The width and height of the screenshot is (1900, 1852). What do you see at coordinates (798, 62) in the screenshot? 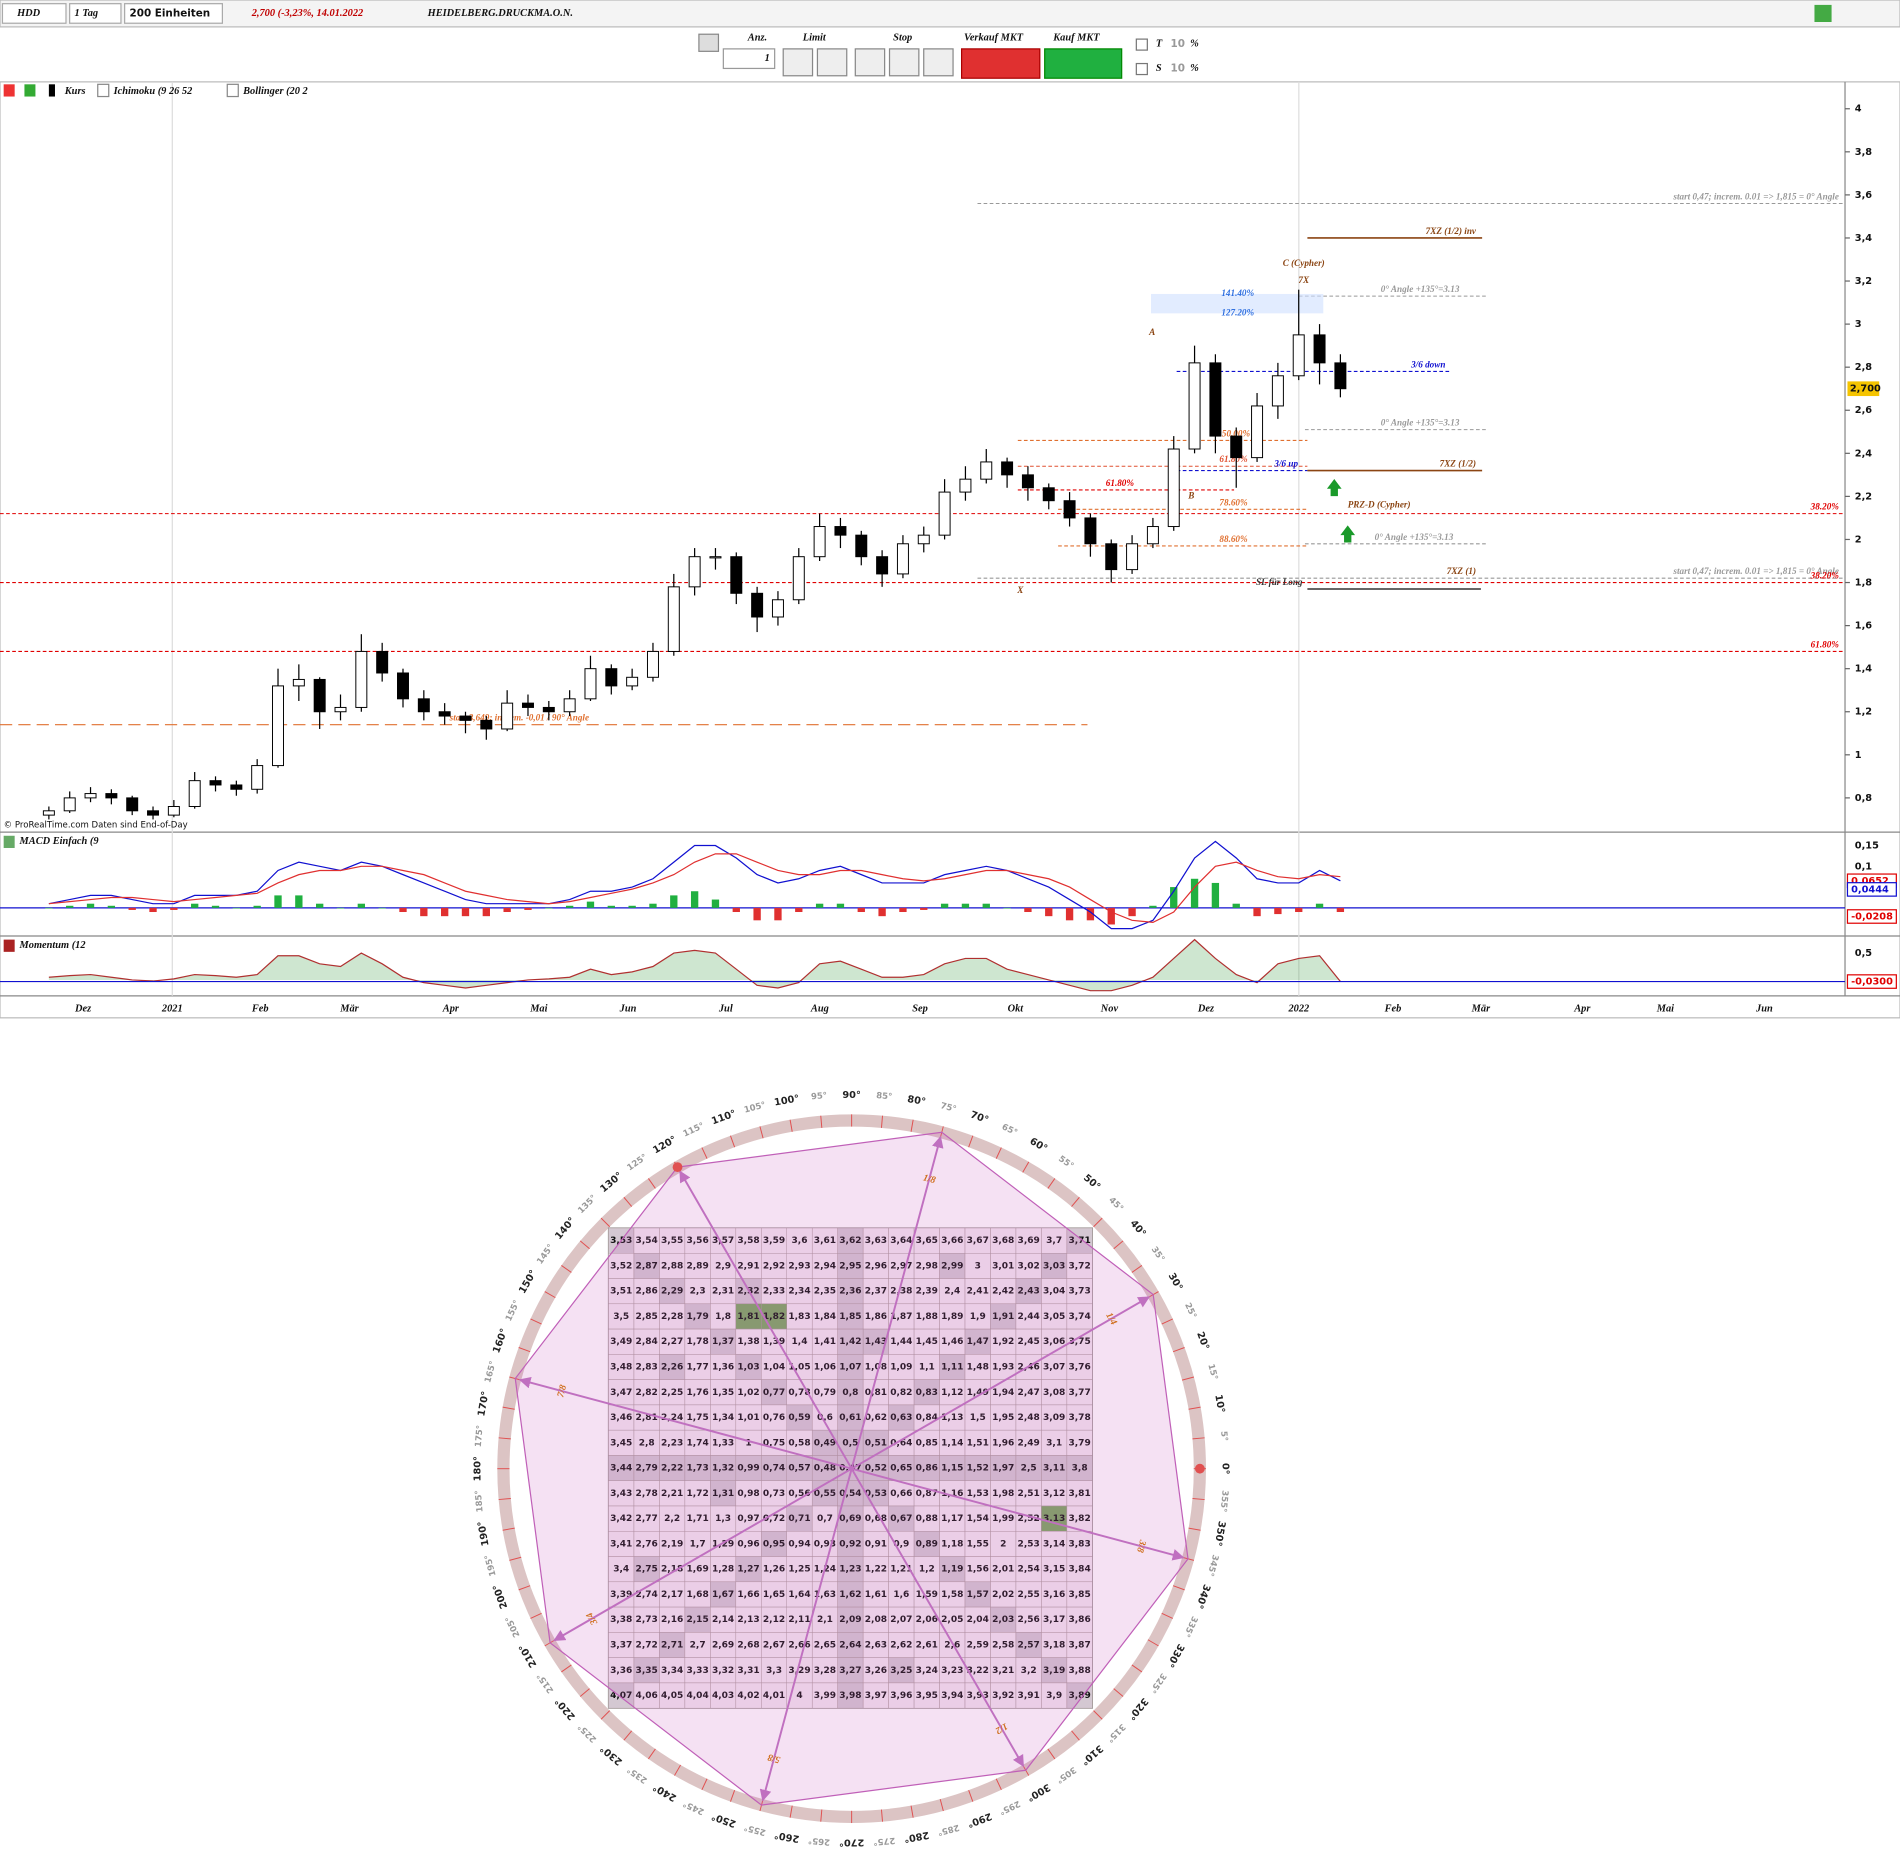
I see `limit-sell` at bounding box center [798, 62].